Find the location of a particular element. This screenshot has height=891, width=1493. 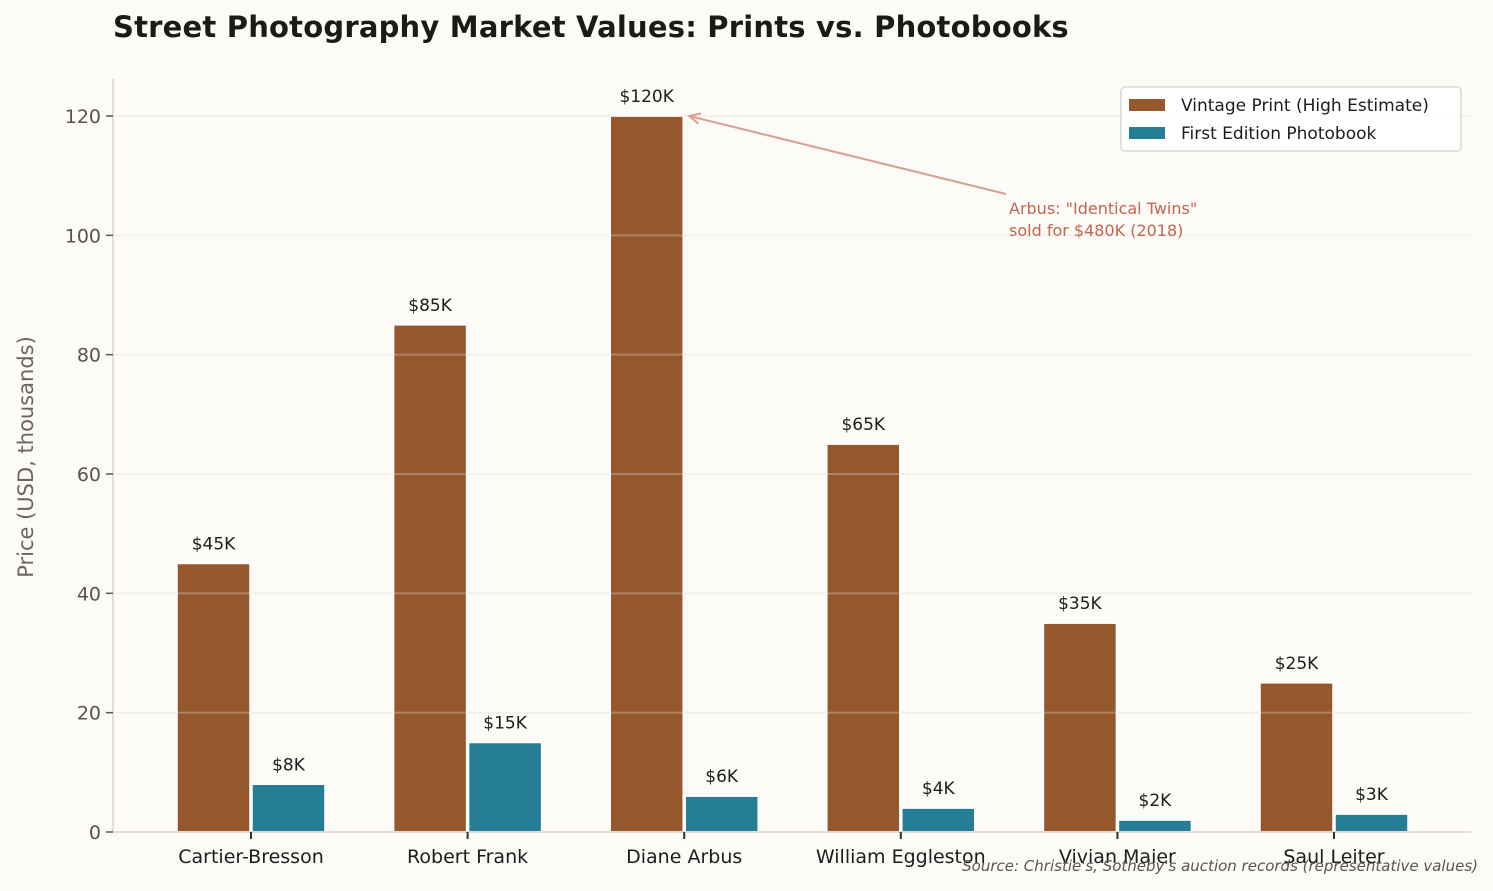

legend-label: First Edition Photobook is located at coordinates (1278, 134).